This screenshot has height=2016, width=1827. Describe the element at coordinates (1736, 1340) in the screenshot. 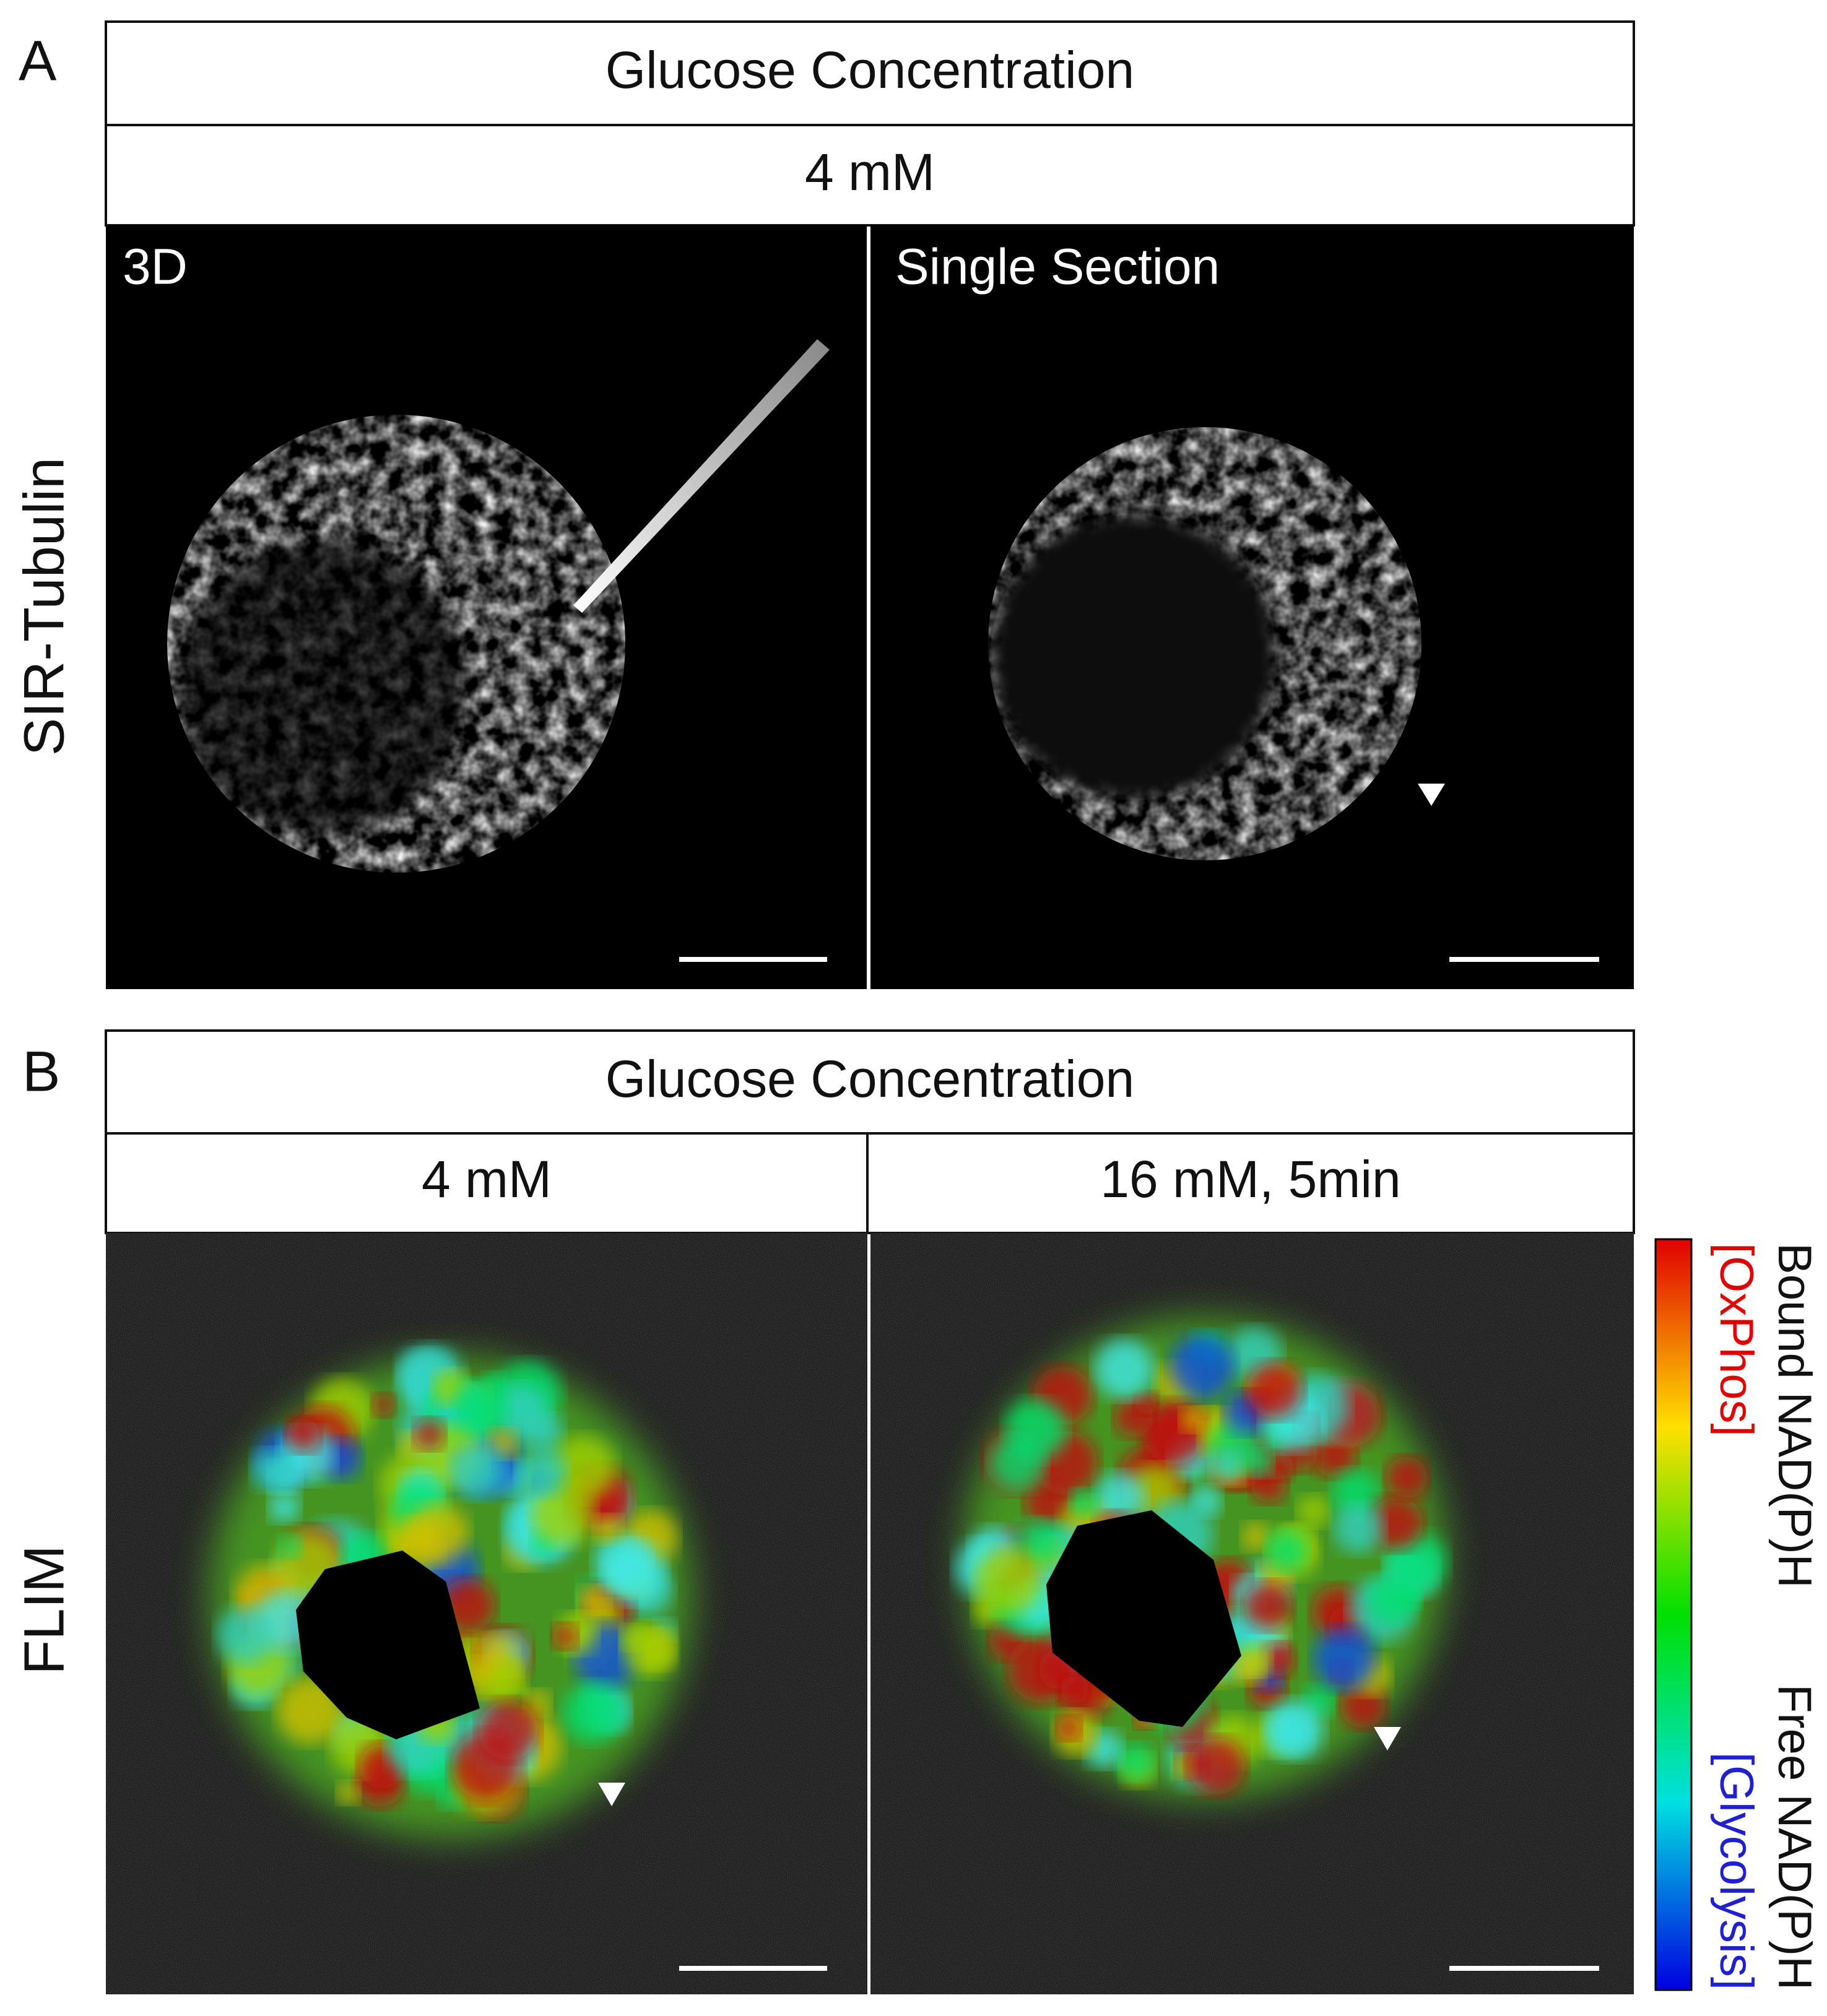

I see `colorbar-sublabel: [OxPhos]` at that location.